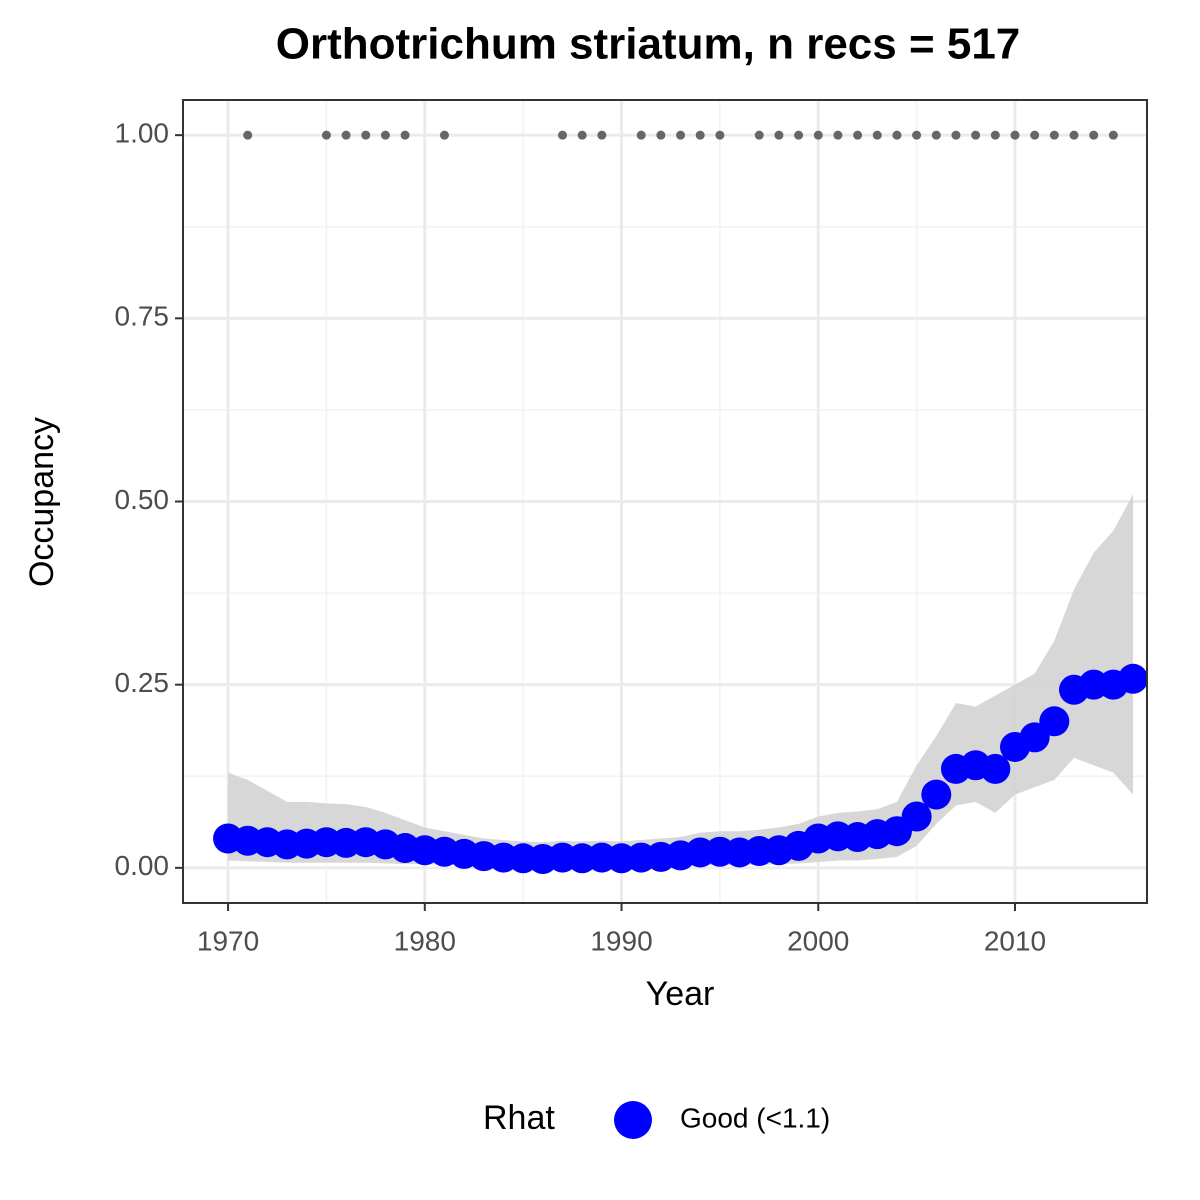 This screenshot has width=1200, height=1200. I want to click on y-tick-label: 0.25, so click(142, 682).